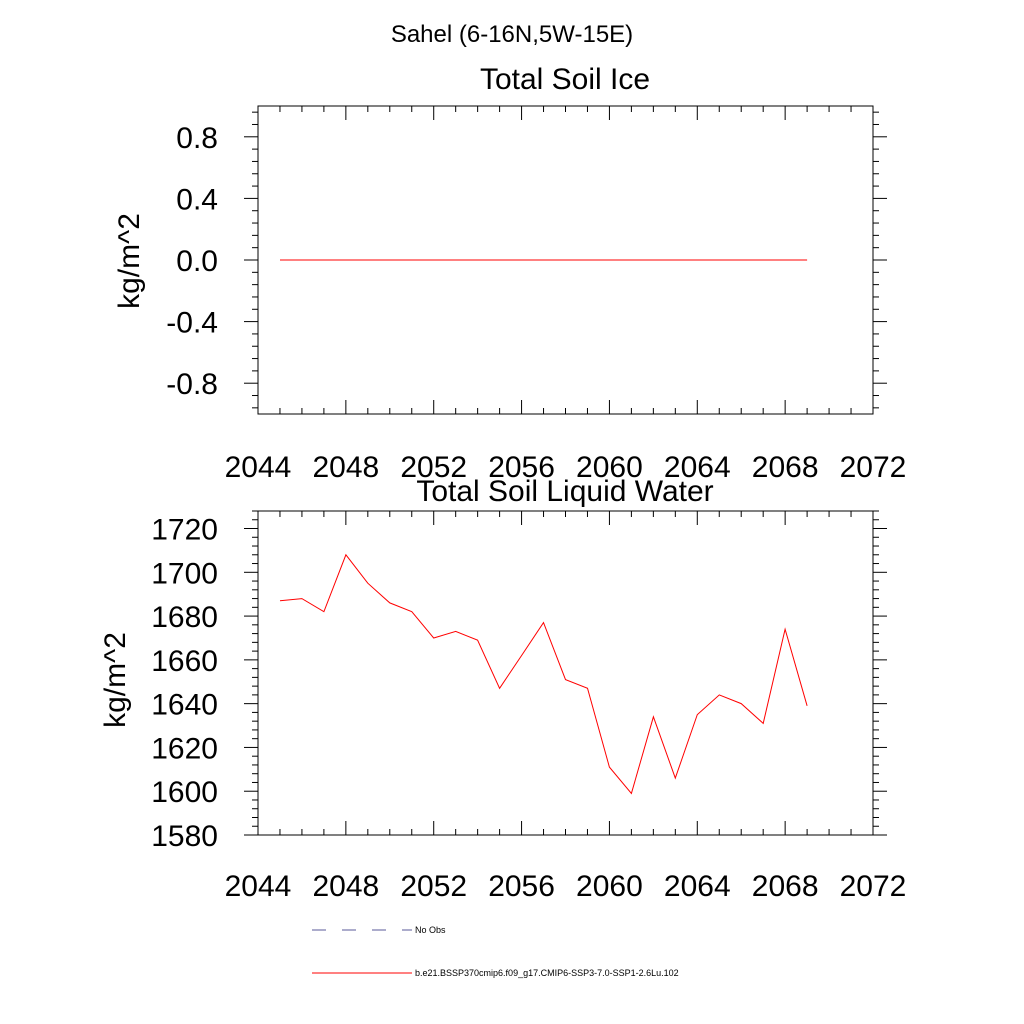 This screenshot has width=1024, height=1024. I want to click on y-tick-label: 0.8, so click(197, 138).